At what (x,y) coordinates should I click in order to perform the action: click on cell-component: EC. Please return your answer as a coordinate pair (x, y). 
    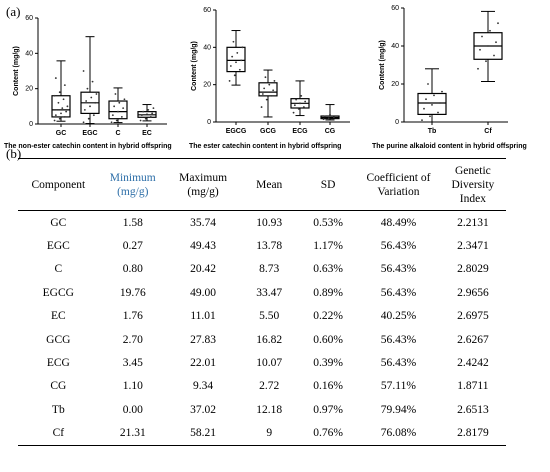
    Looking at the image, I should click on (58, 316).